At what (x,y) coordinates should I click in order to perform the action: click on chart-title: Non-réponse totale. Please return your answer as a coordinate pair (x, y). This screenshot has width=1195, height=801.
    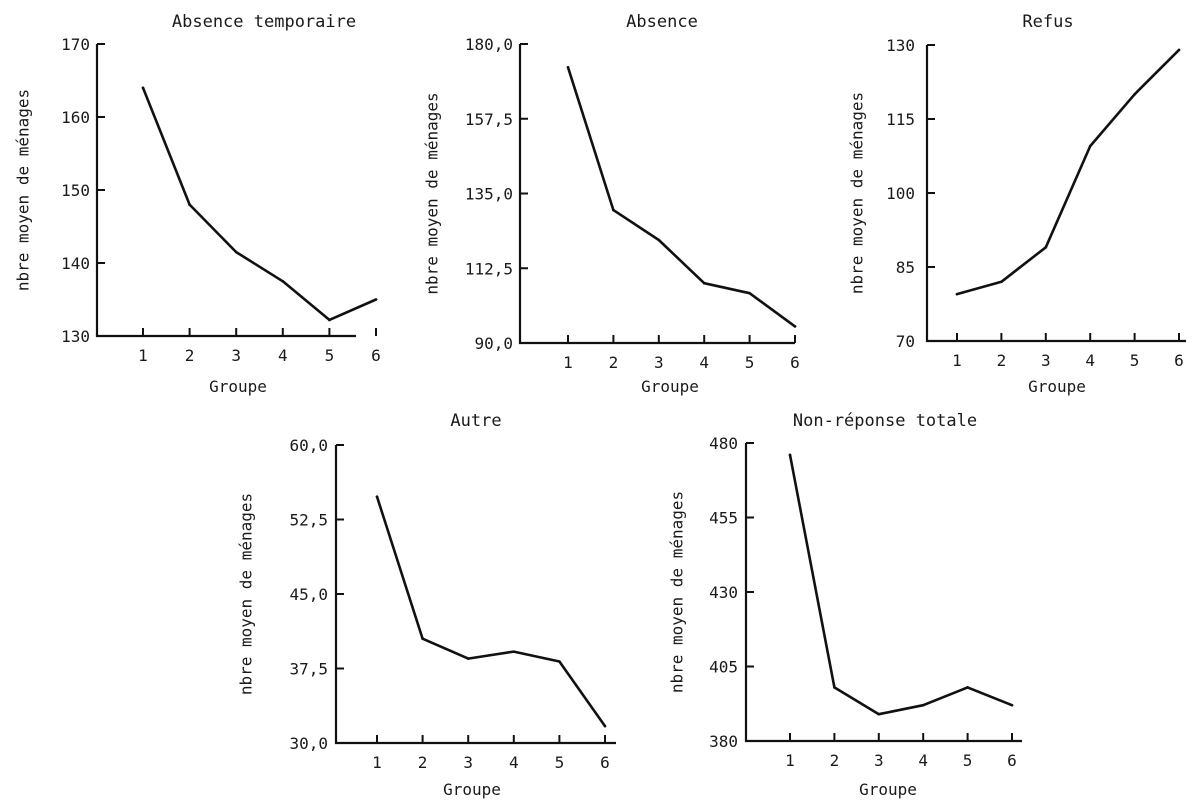
    Looking at the image, I should click on (885, 421).